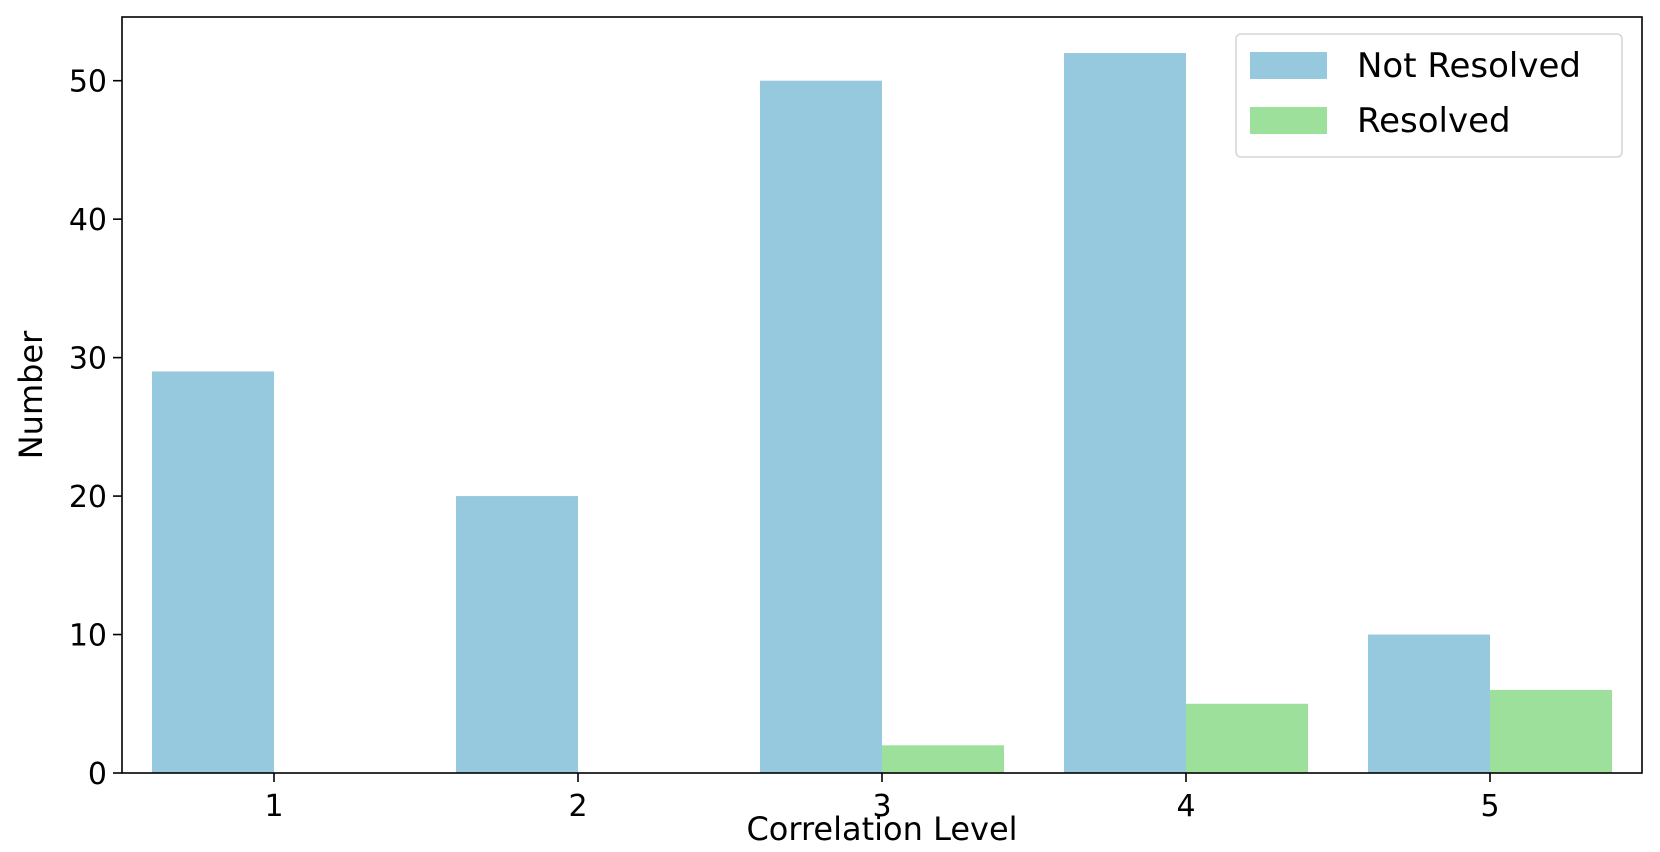  What do you see at coordinates (577, 806) in the screenshot?
I see `x-tick-label: 2` at bounding box center [577, 806].